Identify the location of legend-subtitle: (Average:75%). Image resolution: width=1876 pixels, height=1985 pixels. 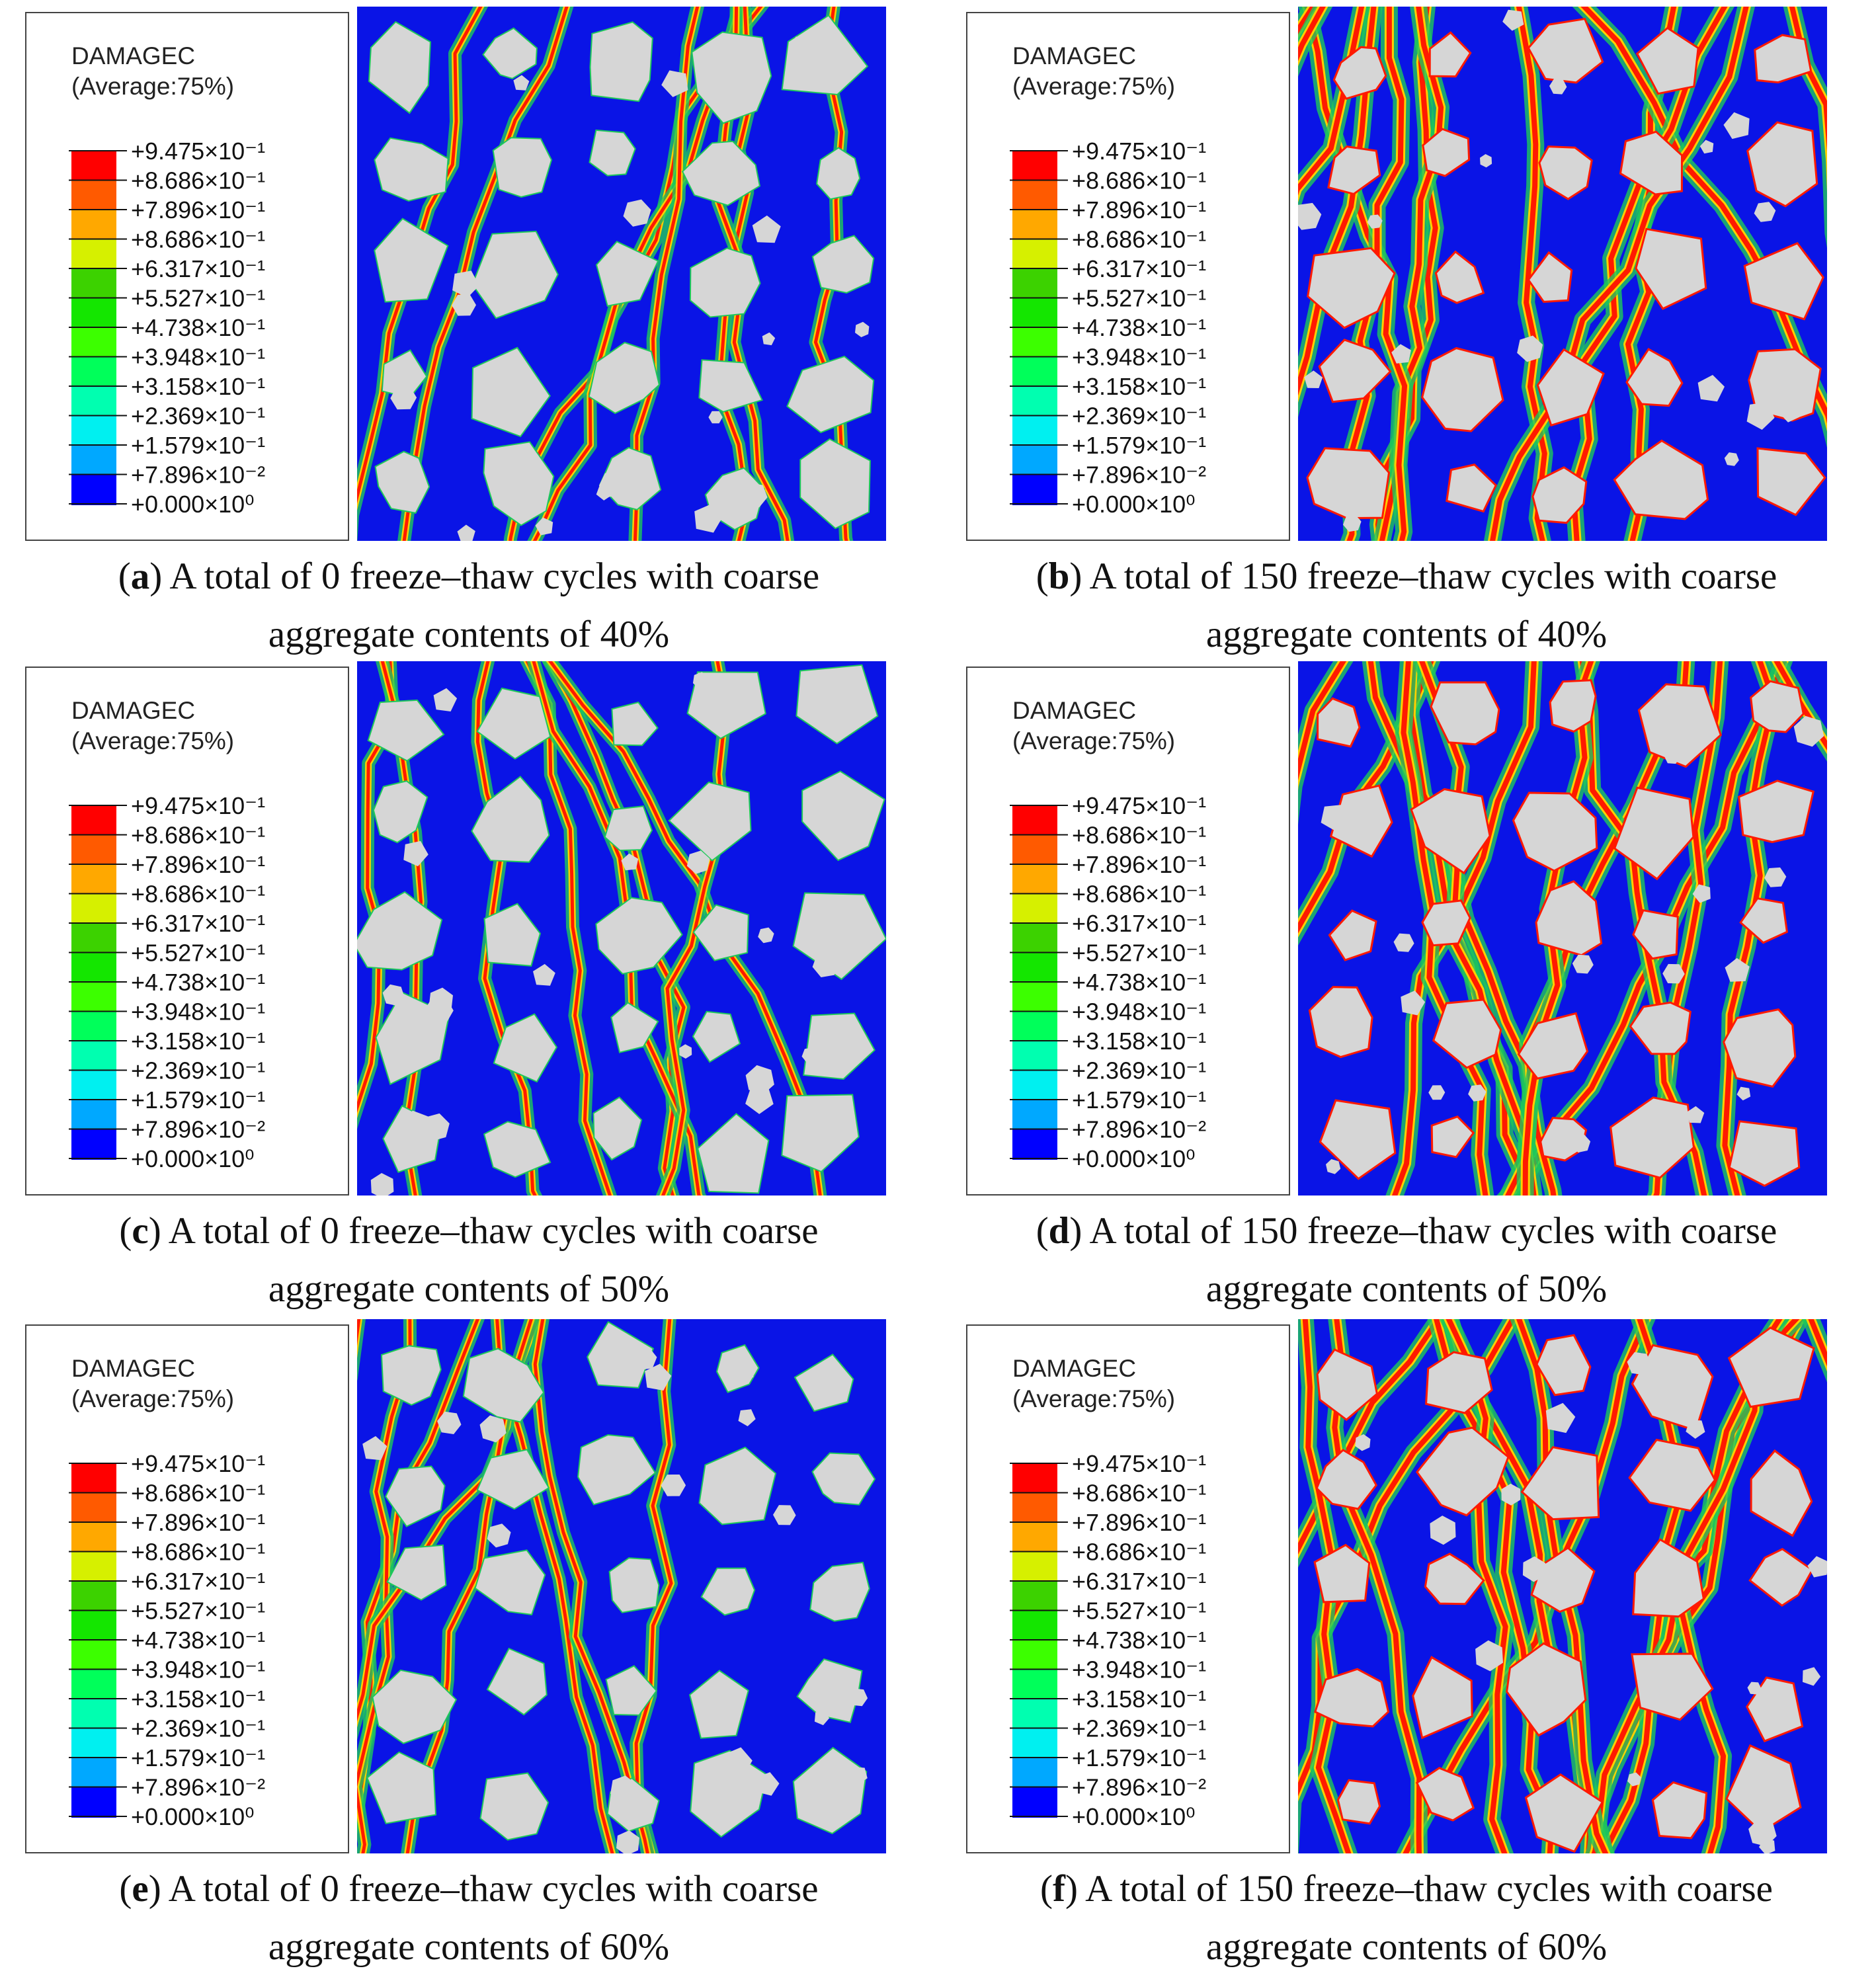
(1094, 741).